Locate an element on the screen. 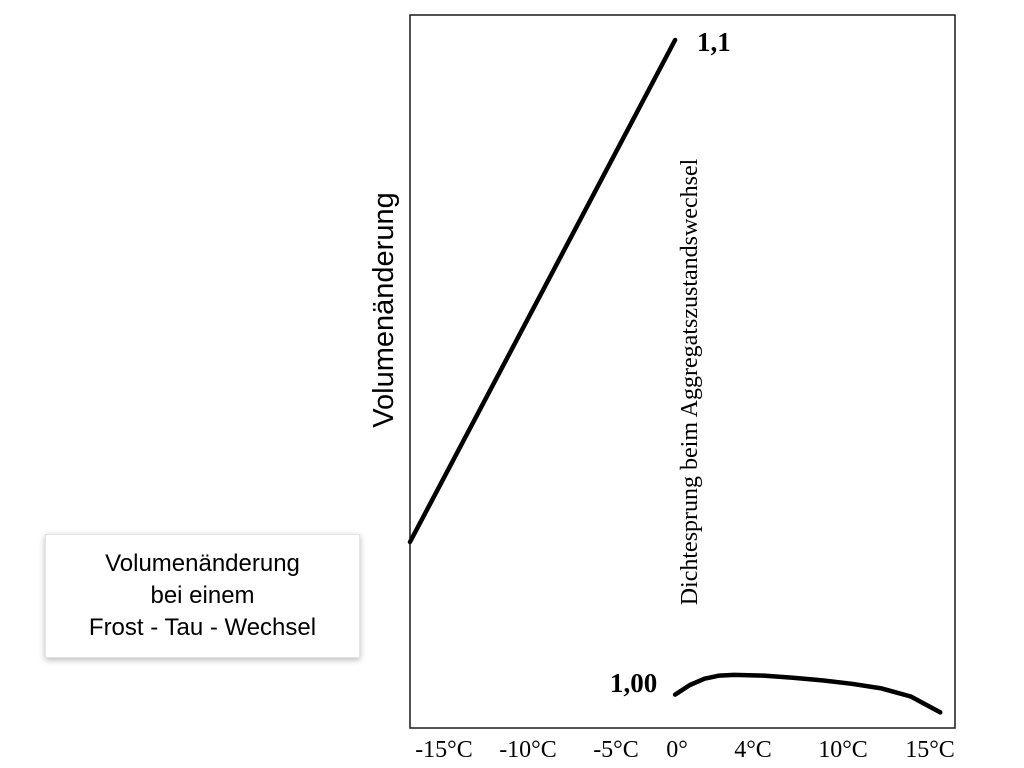 This screenshot has height=768, width=1024. value-label-ice-end: 1,1 is located at coordinates (714, 42).